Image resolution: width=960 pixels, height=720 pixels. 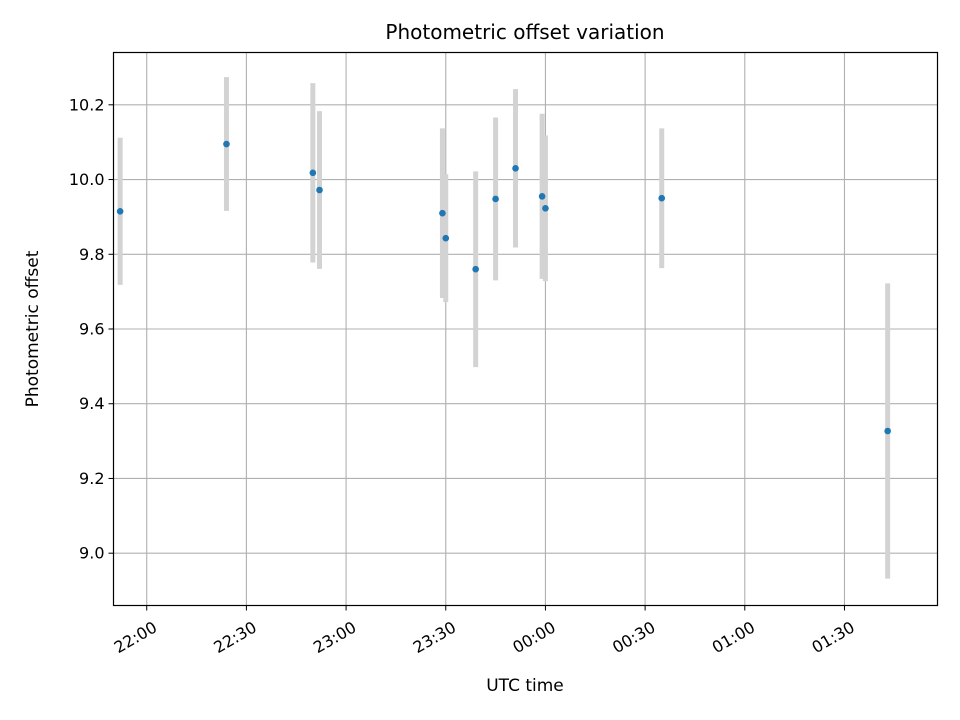 I want to click on y-axis-label: Photometric offset, so click(x=33, y=328).